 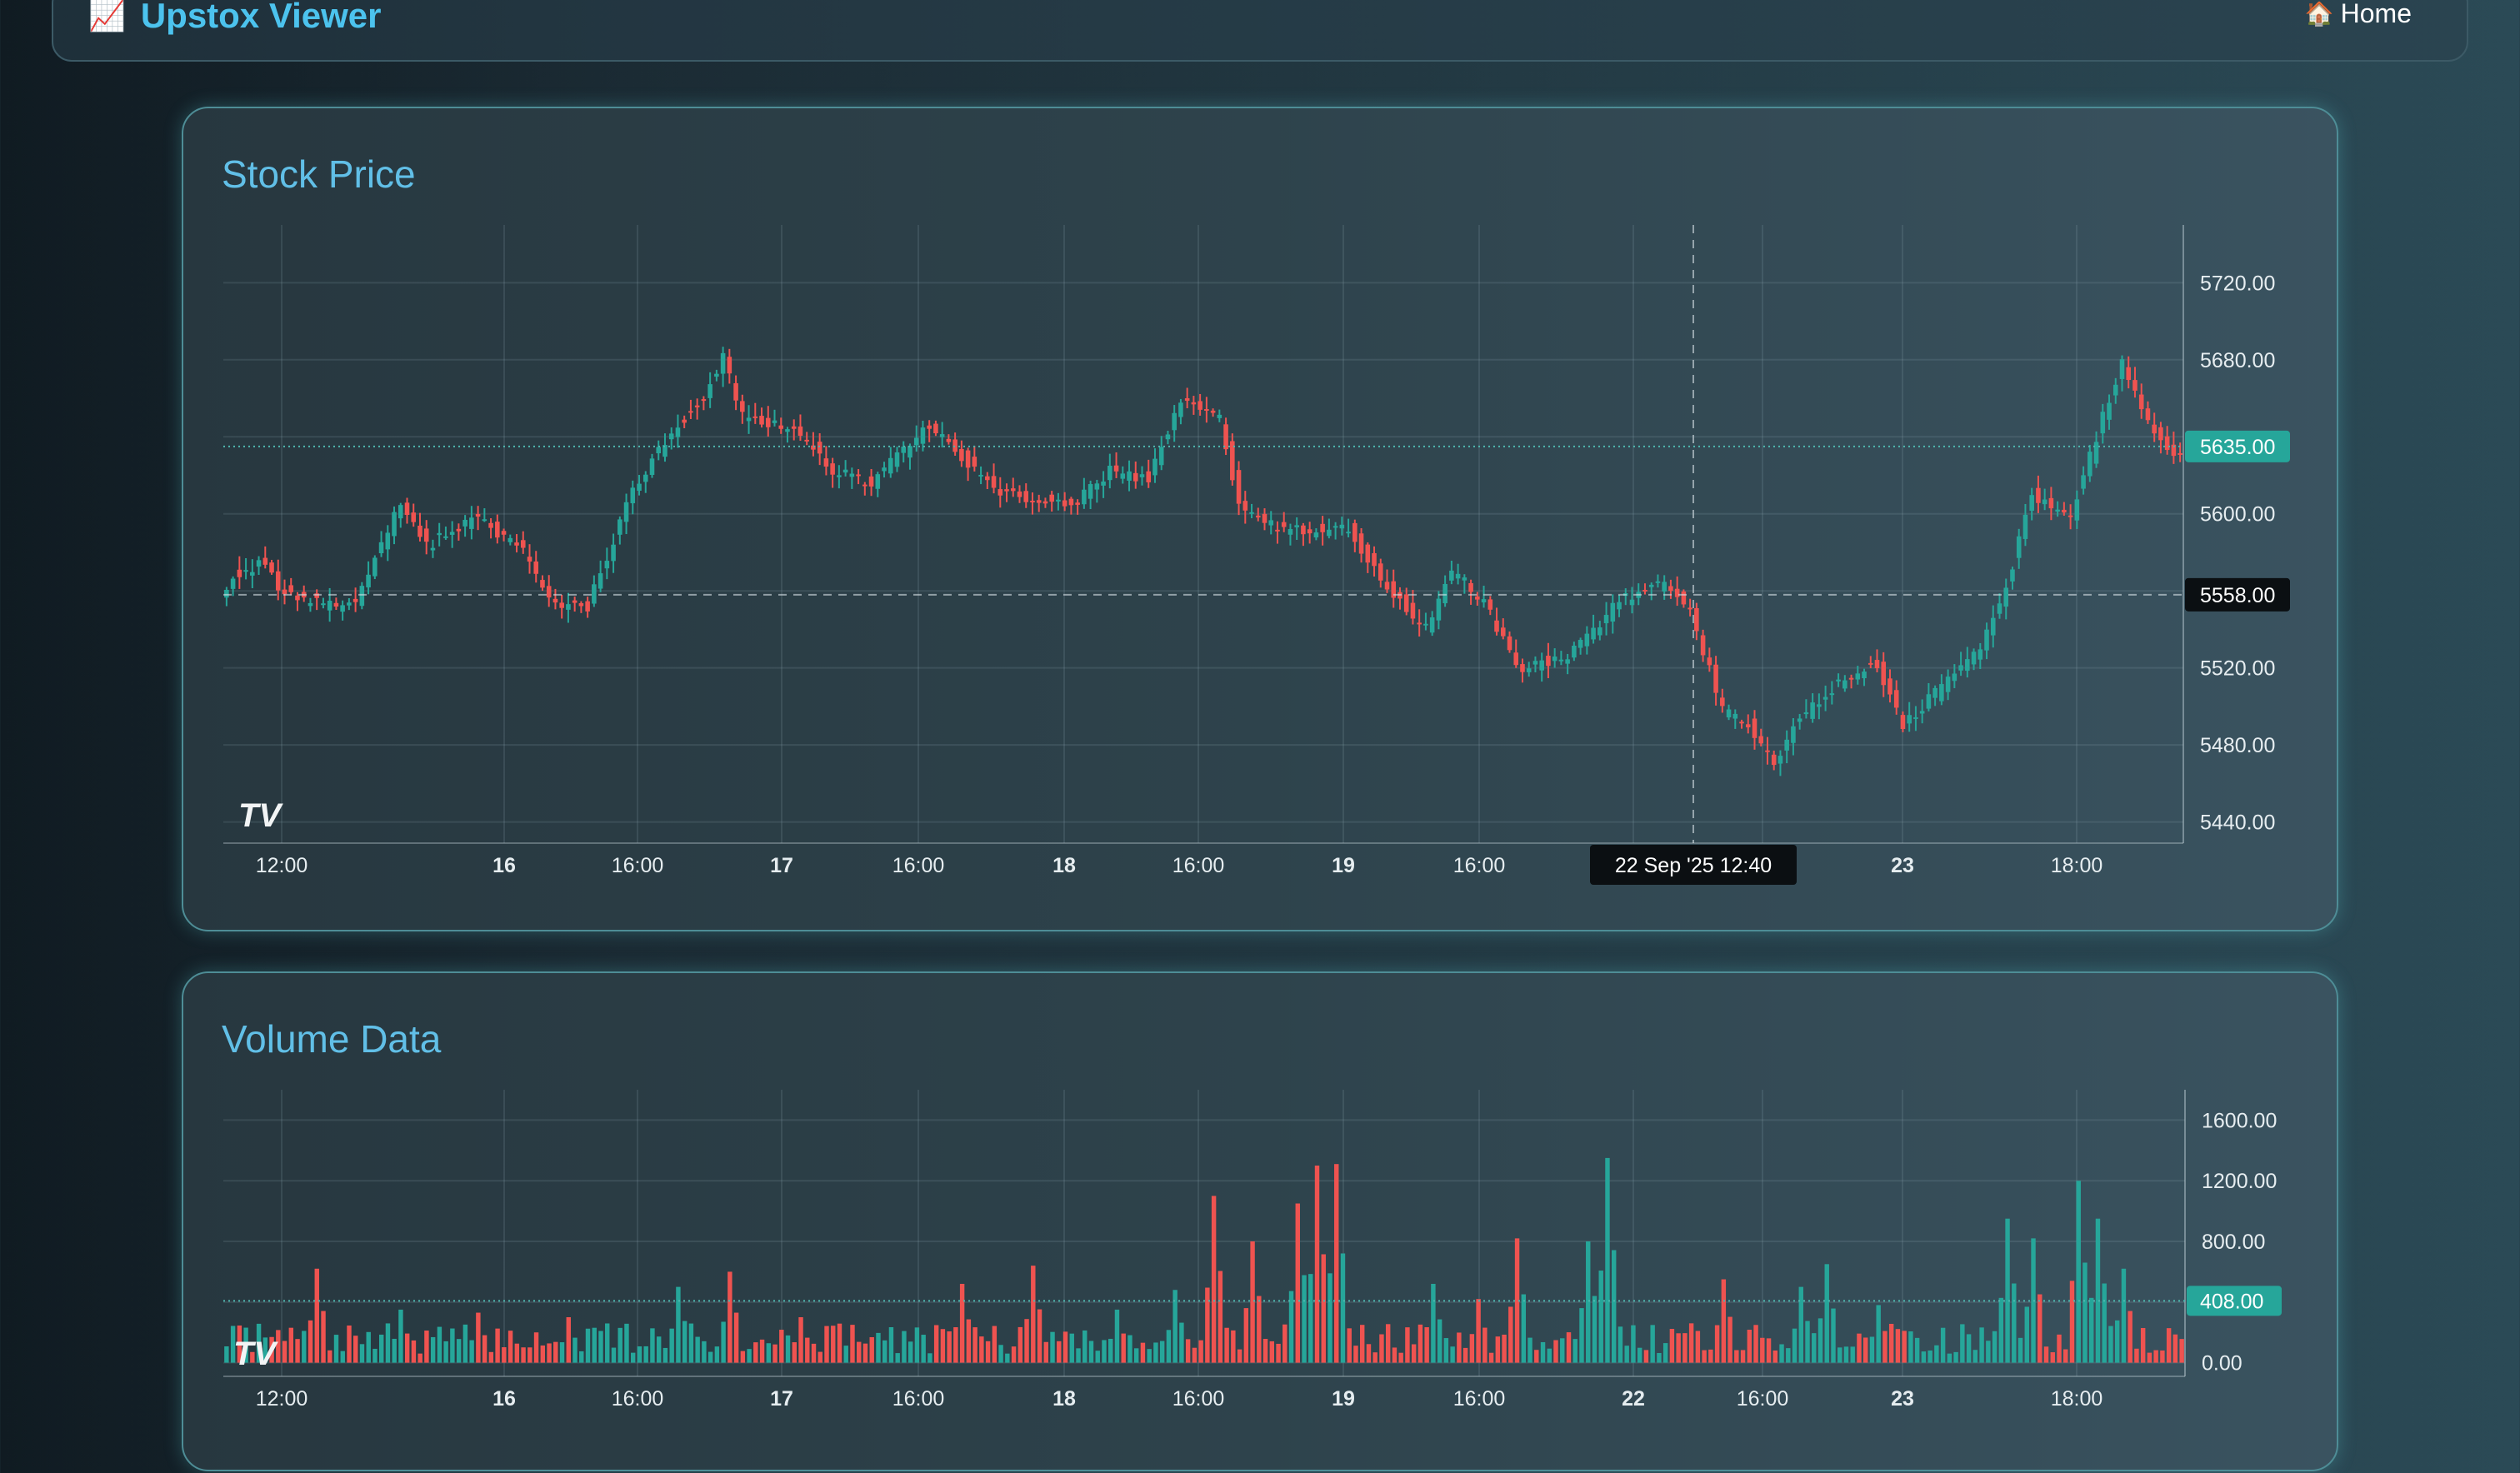 I want to click on price-x-tick-label: 16, so click(x=504, y=866).